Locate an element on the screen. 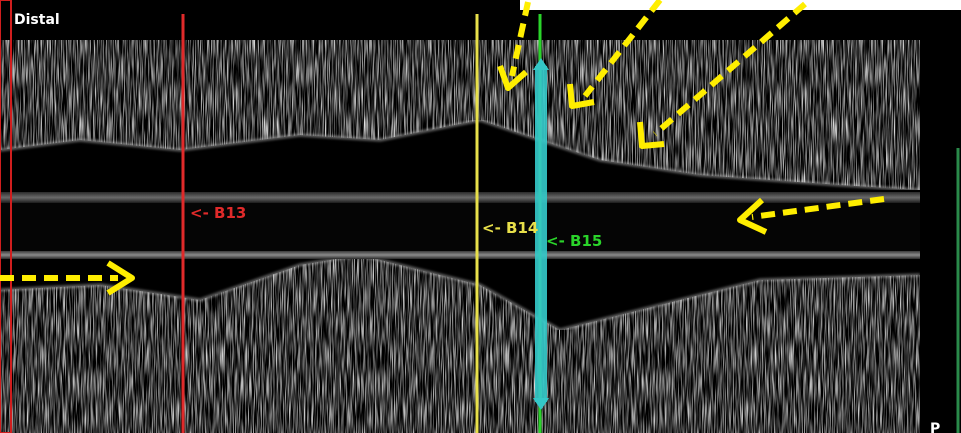  label-b15: <- B15 is located at coordinates (574, 241).